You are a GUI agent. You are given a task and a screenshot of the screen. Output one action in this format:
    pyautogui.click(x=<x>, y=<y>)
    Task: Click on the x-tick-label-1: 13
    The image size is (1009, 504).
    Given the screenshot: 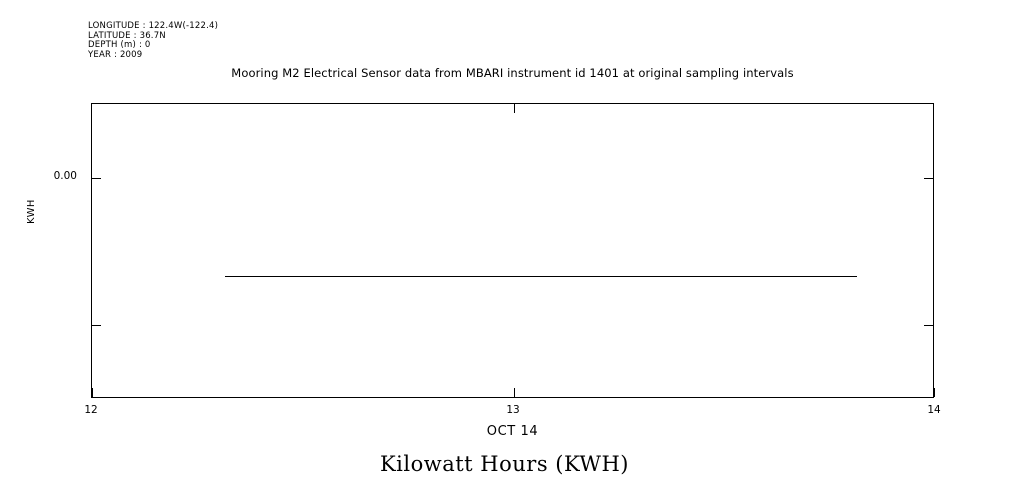 What is the action you would take?
    pyautogui.click(x=513, y=410)
    